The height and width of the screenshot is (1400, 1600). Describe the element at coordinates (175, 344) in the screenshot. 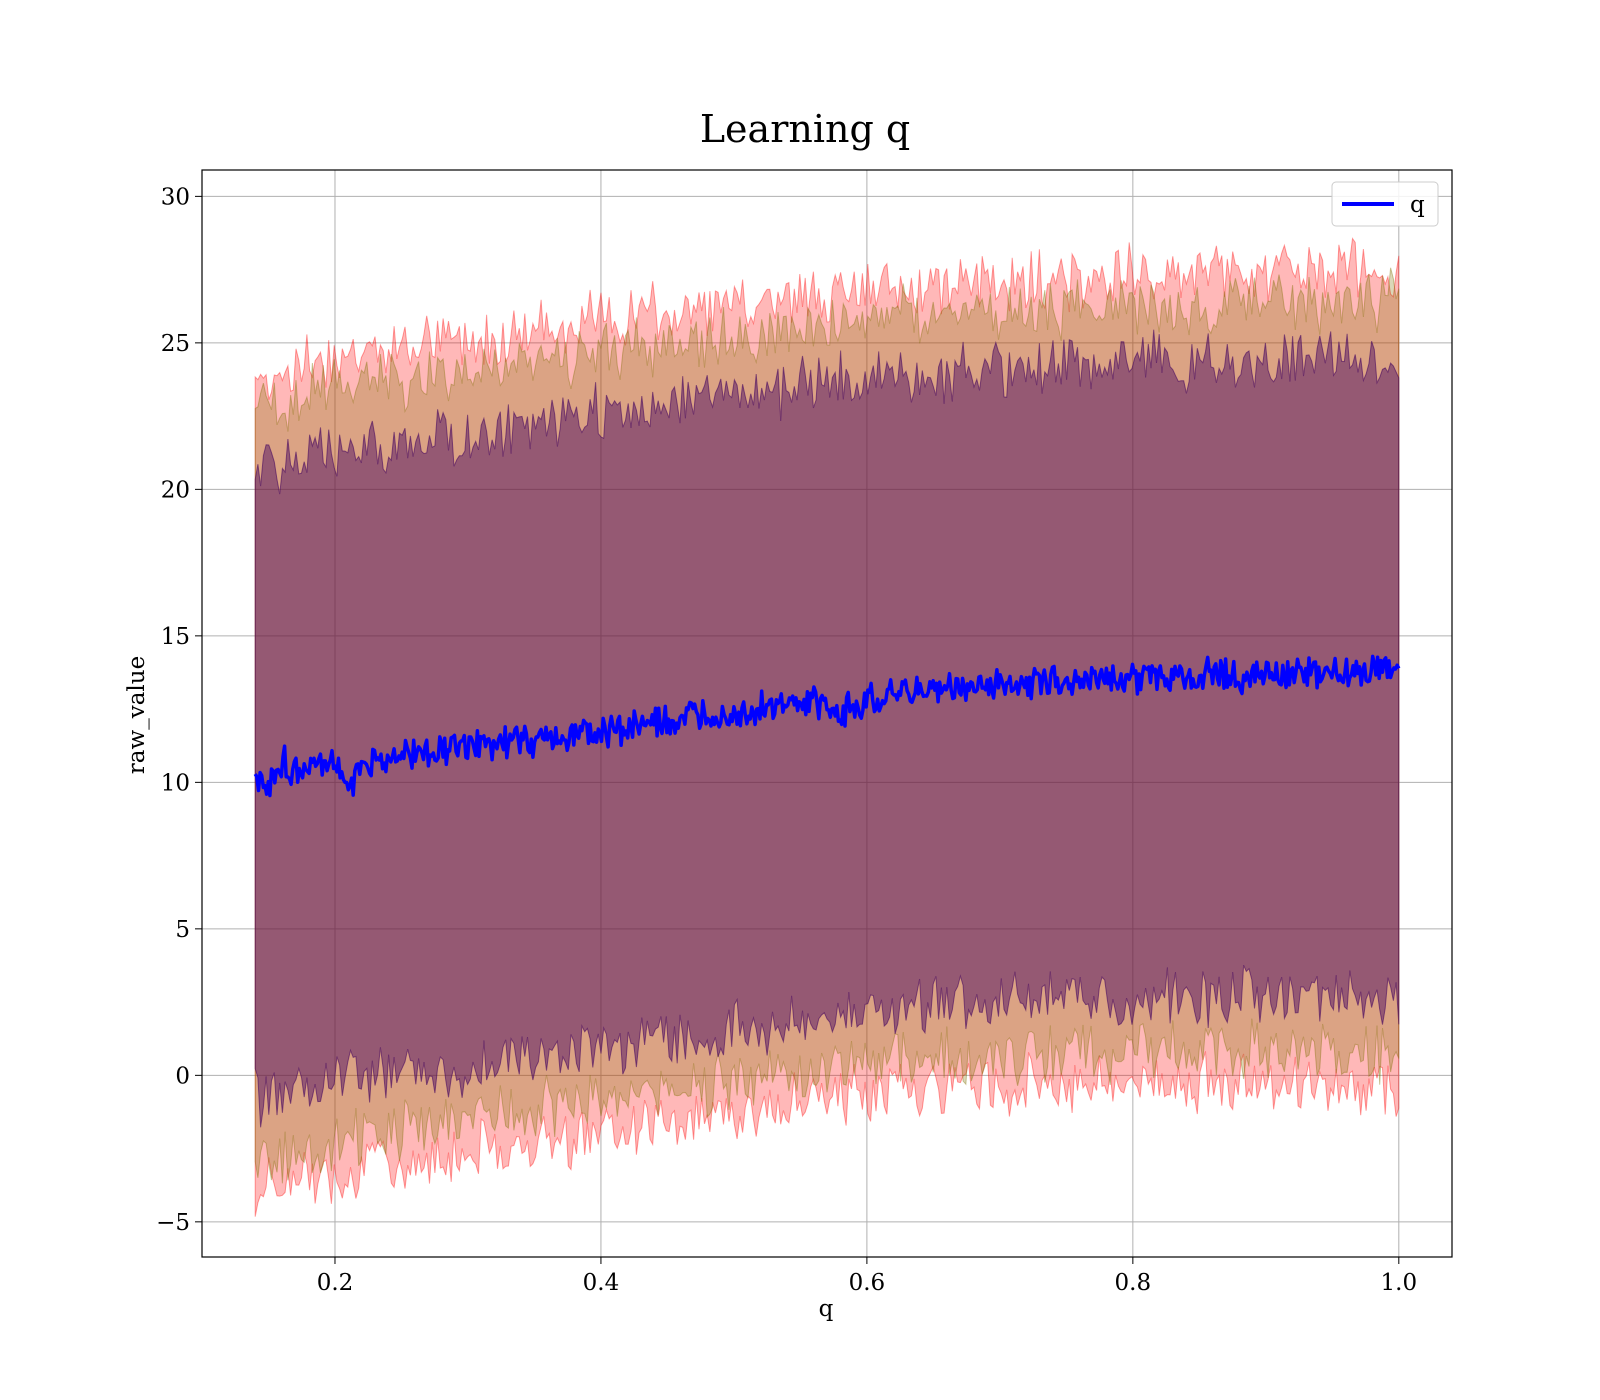

I see `y-tick-label: 25` at that location.